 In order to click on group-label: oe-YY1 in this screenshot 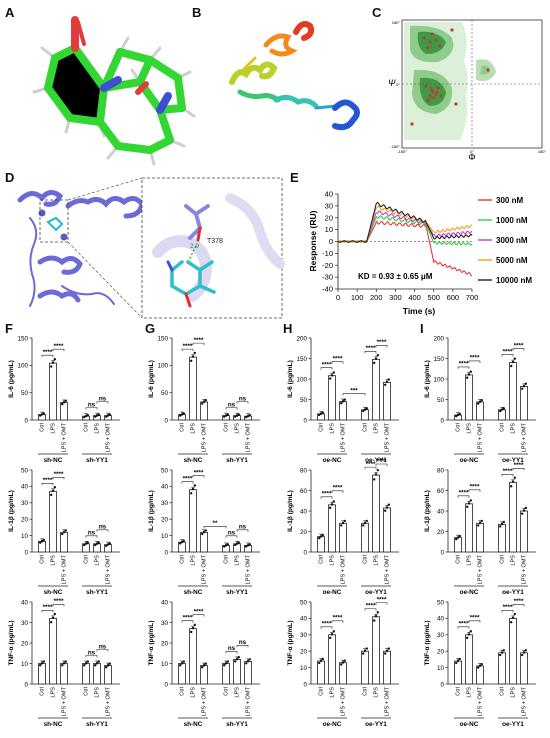, I will do `click(513, 724)`.